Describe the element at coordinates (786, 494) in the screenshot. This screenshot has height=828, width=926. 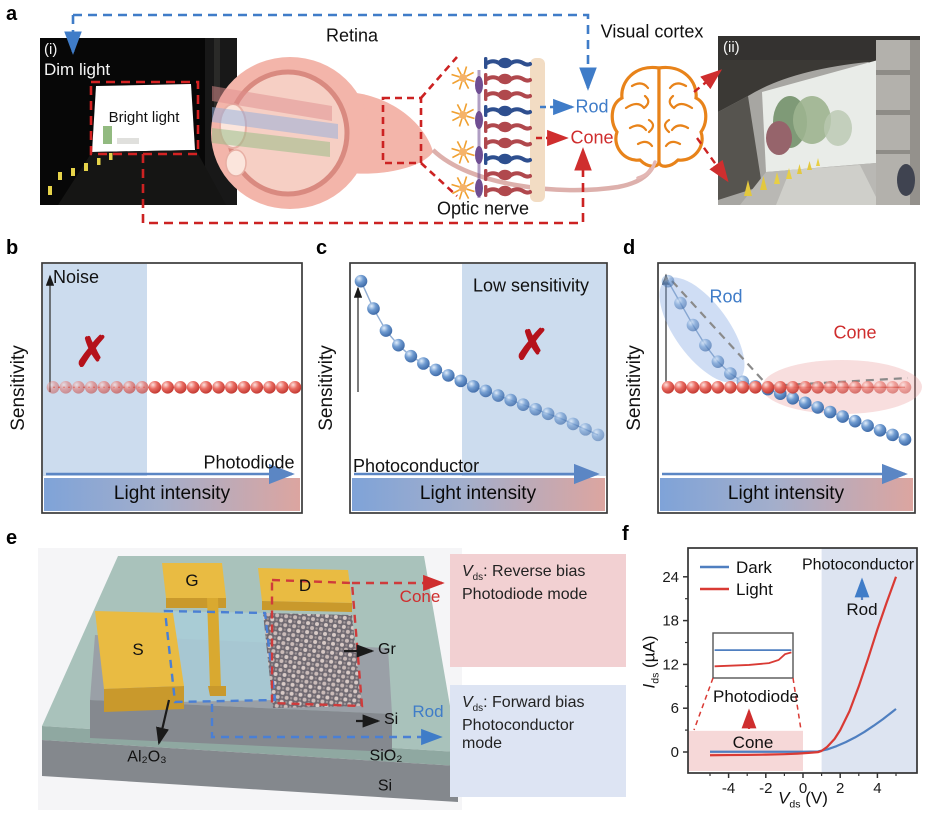
I see `light-intensity-axis-d: Light intensity` at that location.